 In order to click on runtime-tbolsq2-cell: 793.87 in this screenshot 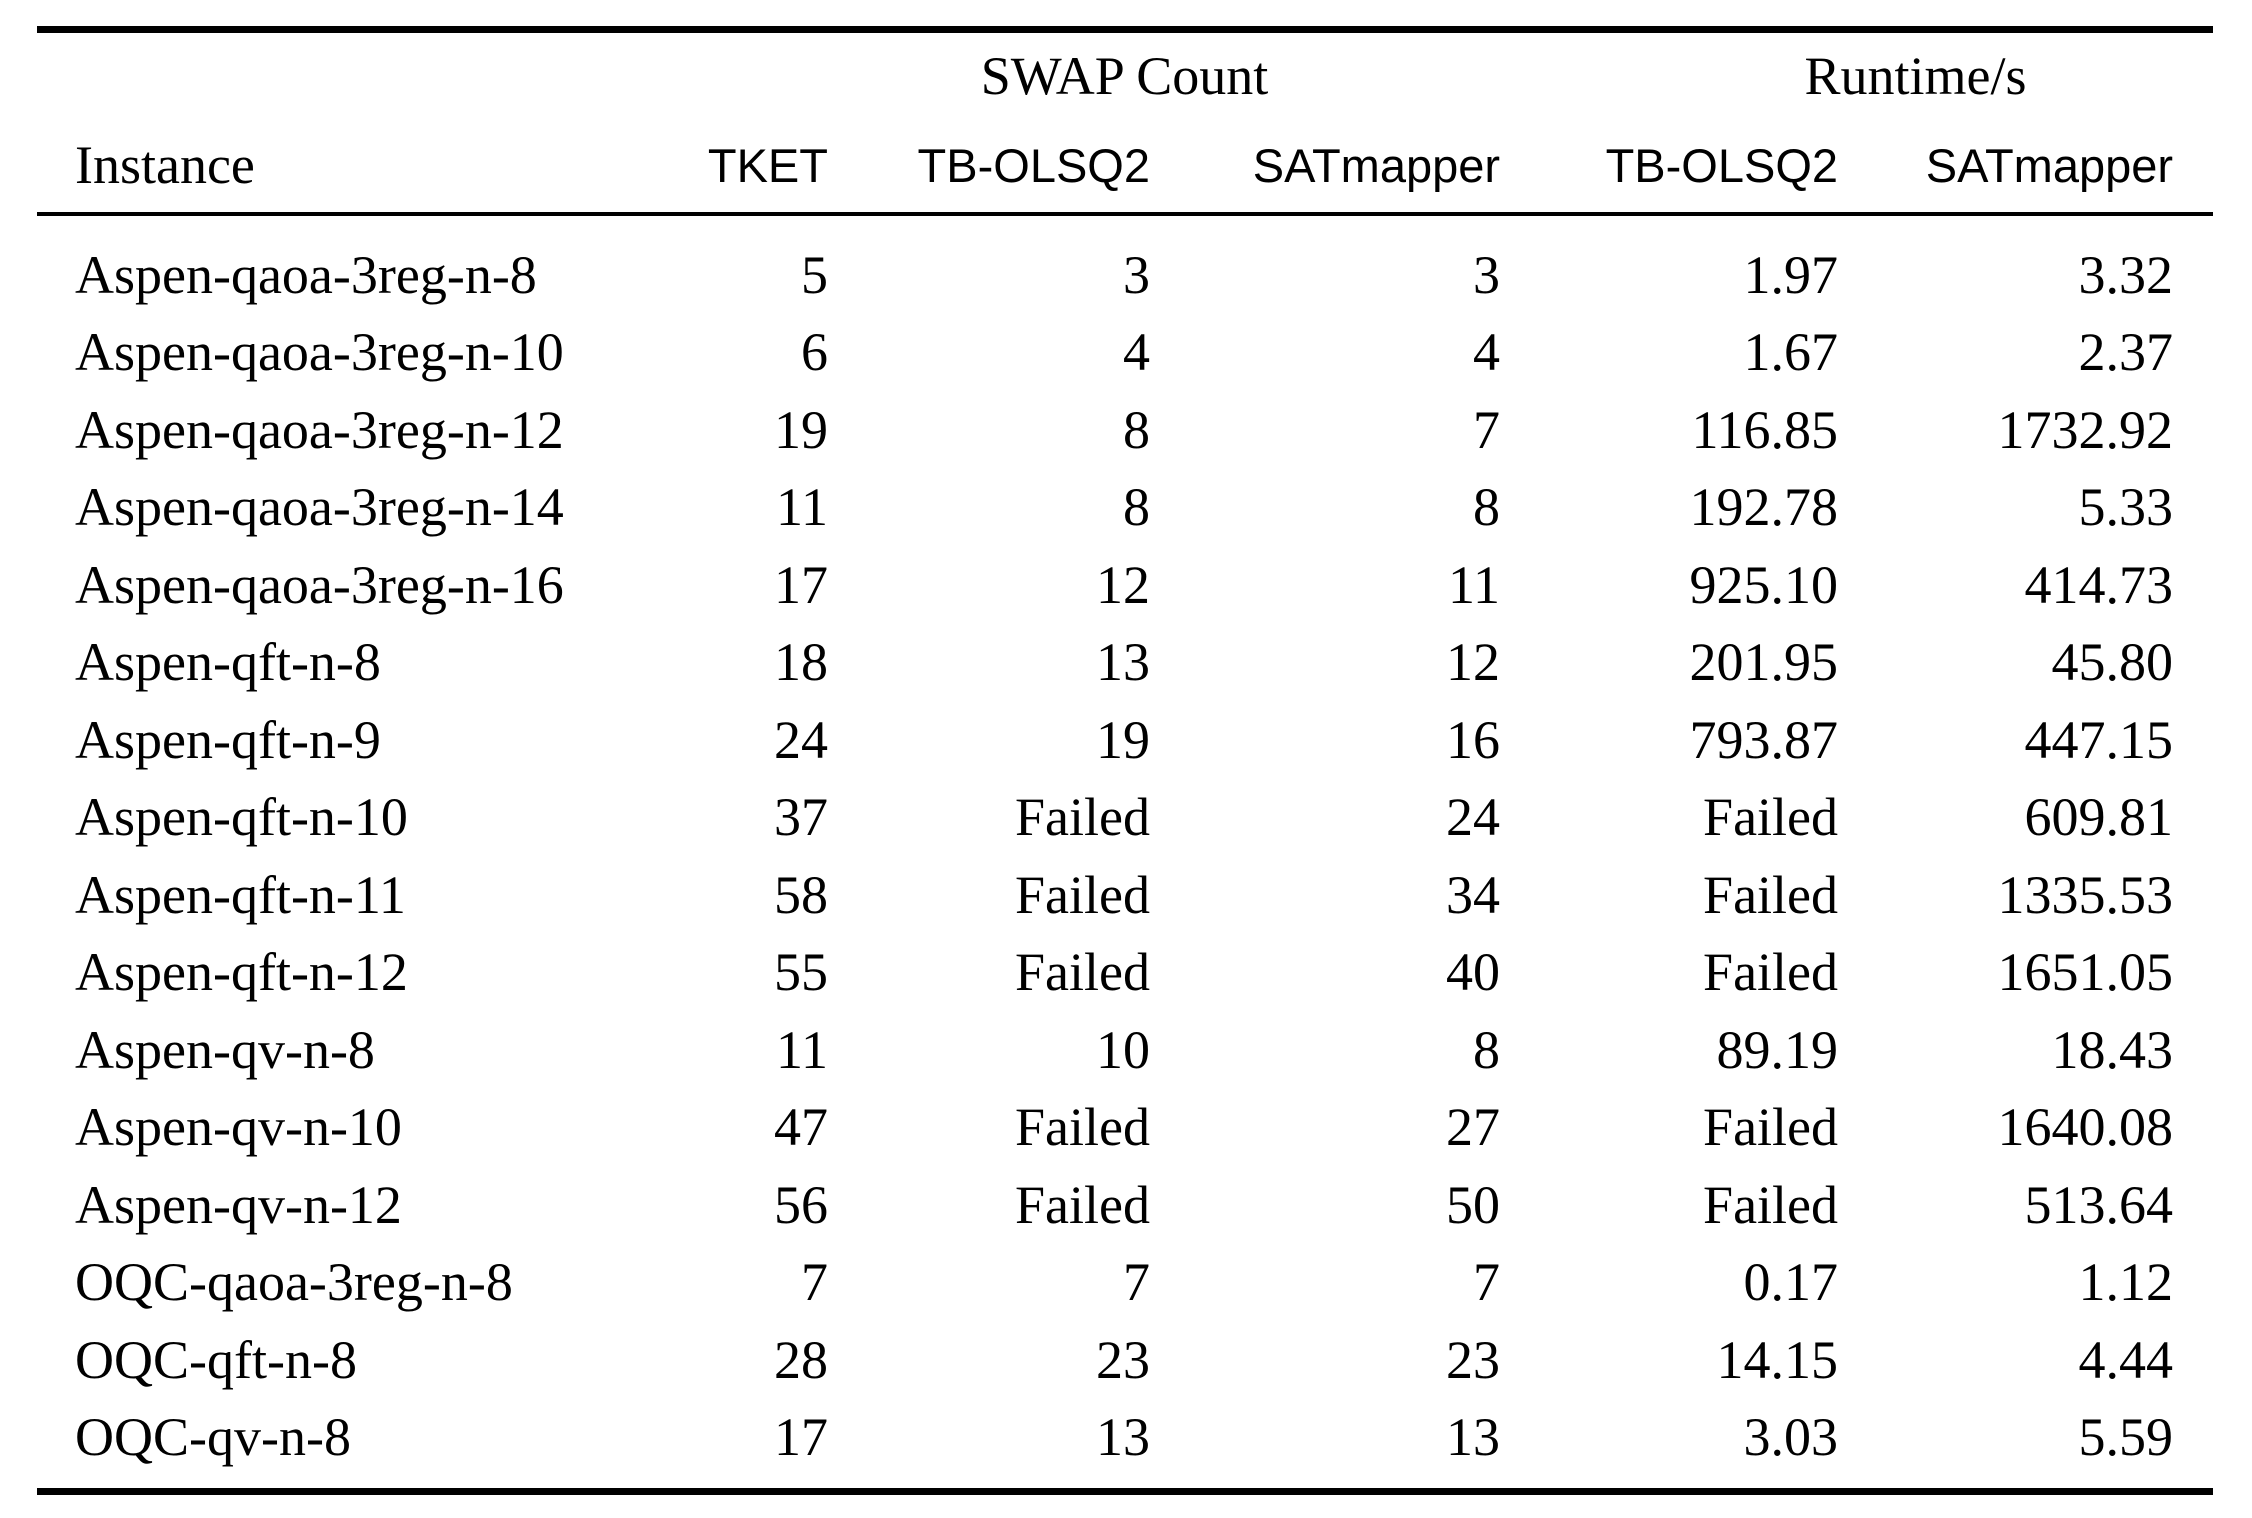, I will do `click(1764, 739)`.